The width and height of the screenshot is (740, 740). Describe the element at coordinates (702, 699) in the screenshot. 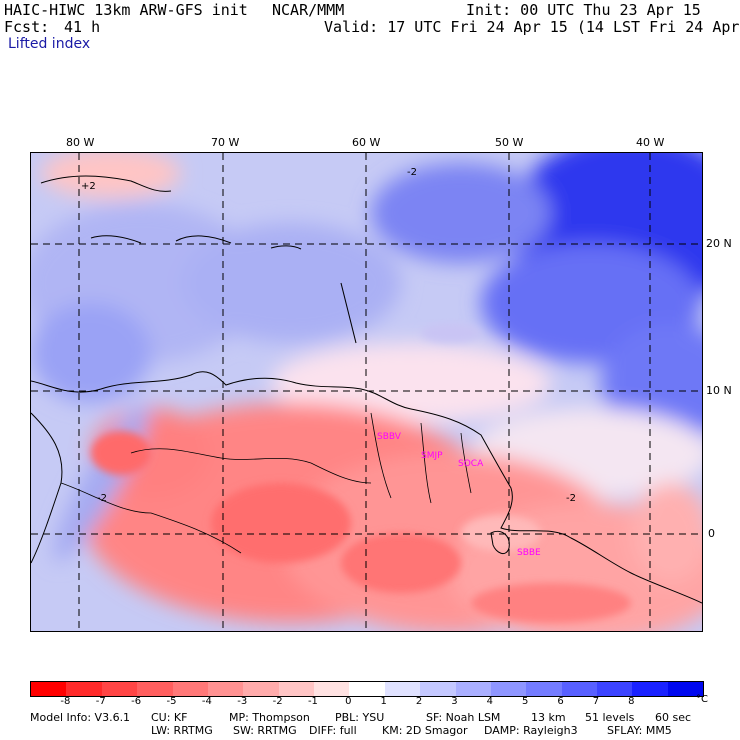

I see `colorbar-unit: °C` at that location.